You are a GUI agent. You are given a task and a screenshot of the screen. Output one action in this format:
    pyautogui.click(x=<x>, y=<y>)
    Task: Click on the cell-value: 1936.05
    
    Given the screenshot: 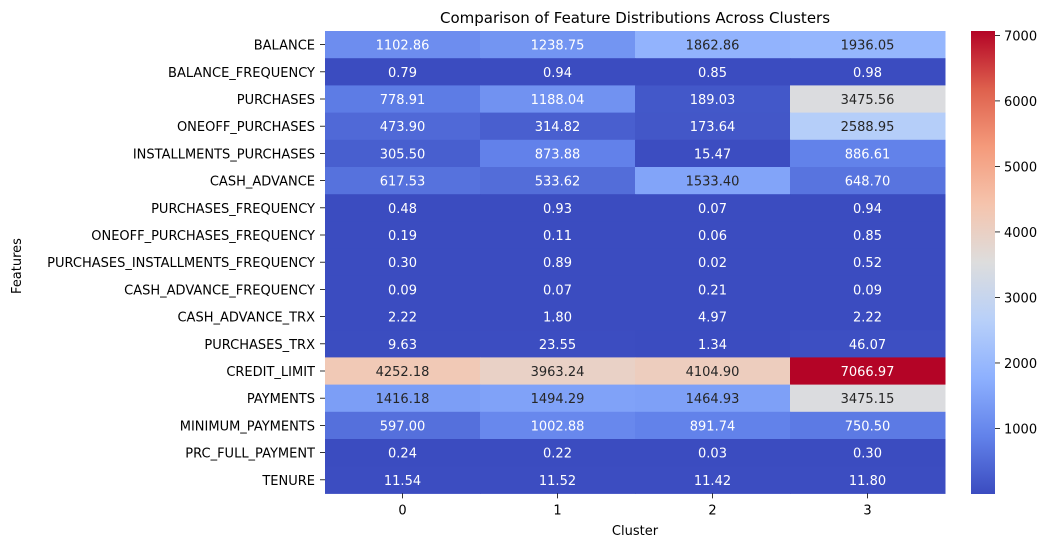 What is the action you would take?
    pyautogui.click(x=868, y=46)
    